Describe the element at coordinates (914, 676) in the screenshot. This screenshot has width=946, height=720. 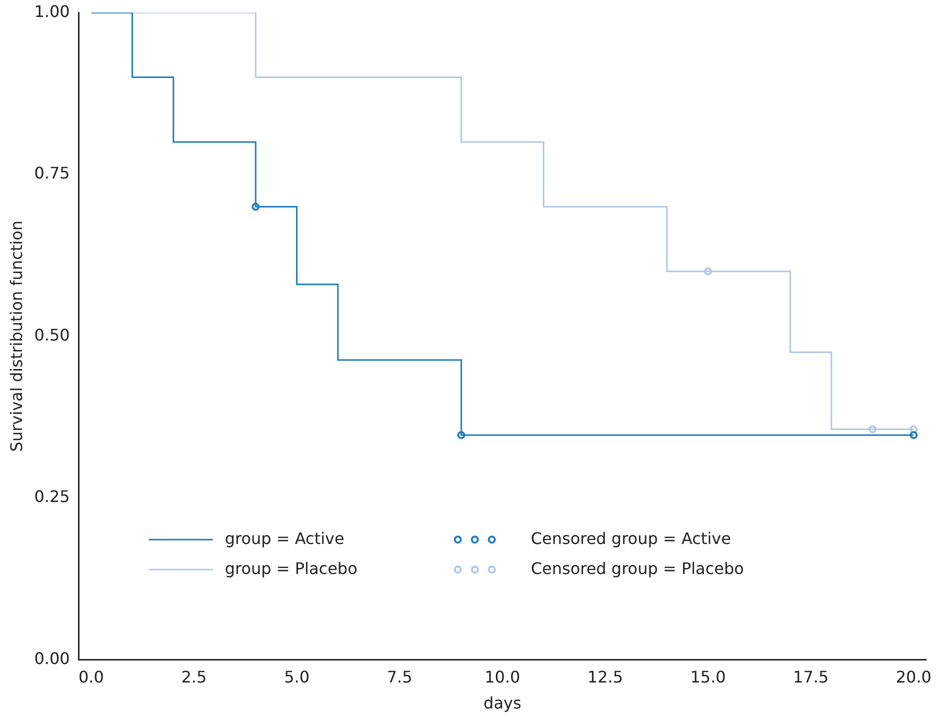
I see `x-tick-label: 20.0` at that location.